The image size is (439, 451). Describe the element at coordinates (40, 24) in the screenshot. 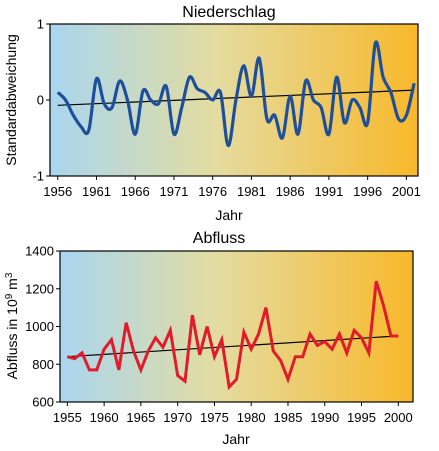

I see `y-tick-label: 1` at that location.